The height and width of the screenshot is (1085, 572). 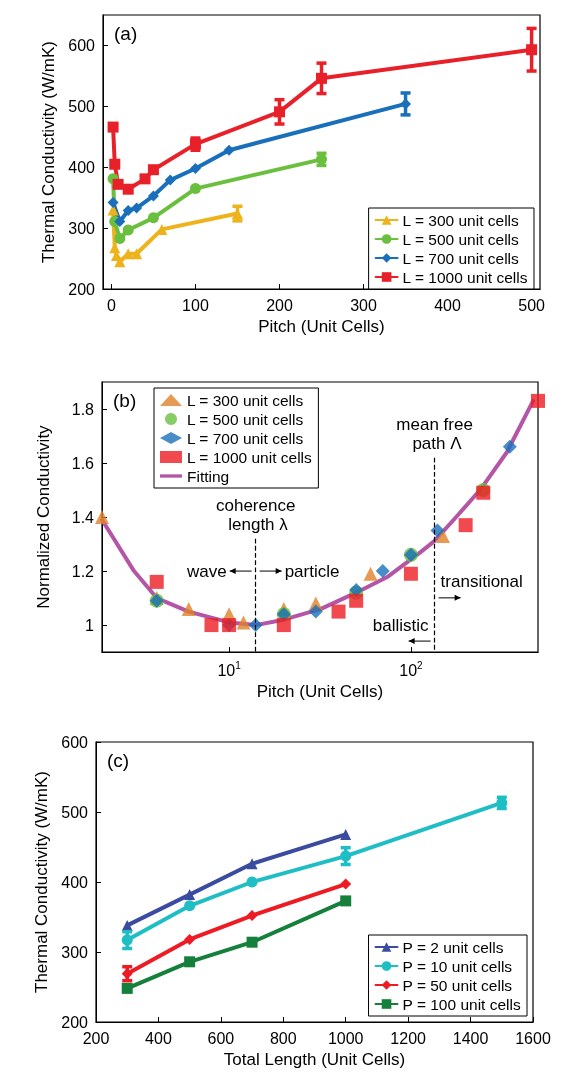 I want to click on y-axis-title: Normalized Conductivity, so click(x=43, y=516).